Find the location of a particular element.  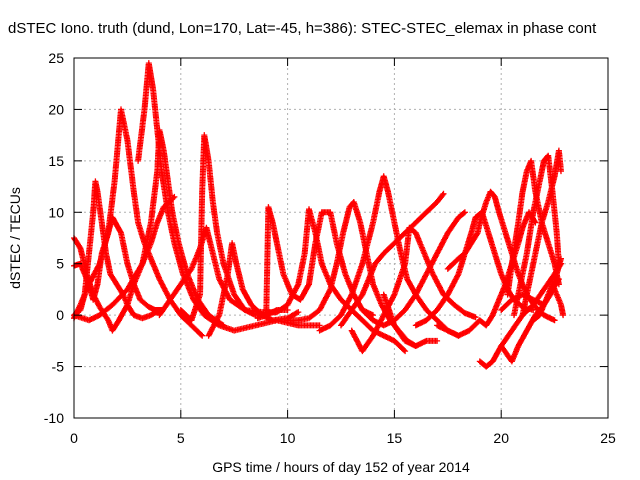

x-tick-label: 0 is located at coordinates (74, 438).